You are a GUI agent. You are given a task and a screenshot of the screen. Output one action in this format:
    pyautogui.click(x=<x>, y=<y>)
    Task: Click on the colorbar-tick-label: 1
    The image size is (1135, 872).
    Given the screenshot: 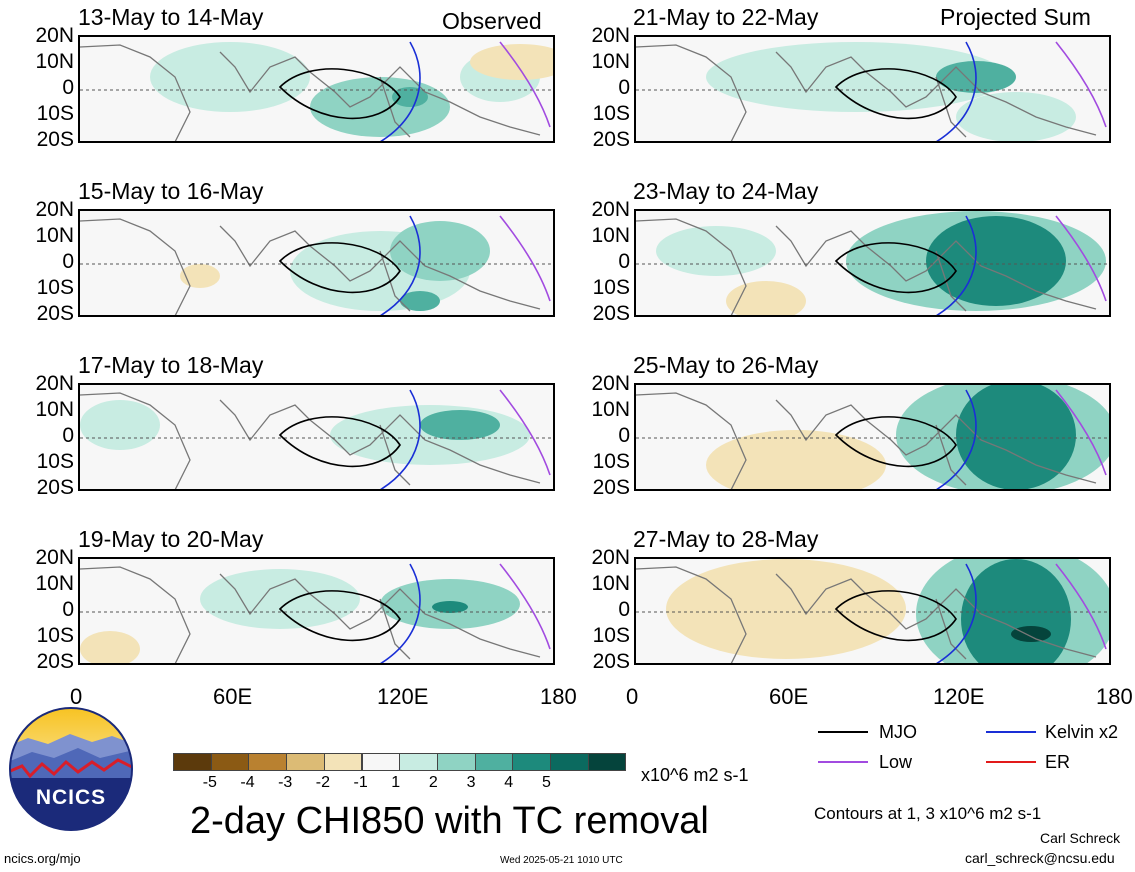 What is the action you would take?
    pyautogui.click(x=396, y=782)
    